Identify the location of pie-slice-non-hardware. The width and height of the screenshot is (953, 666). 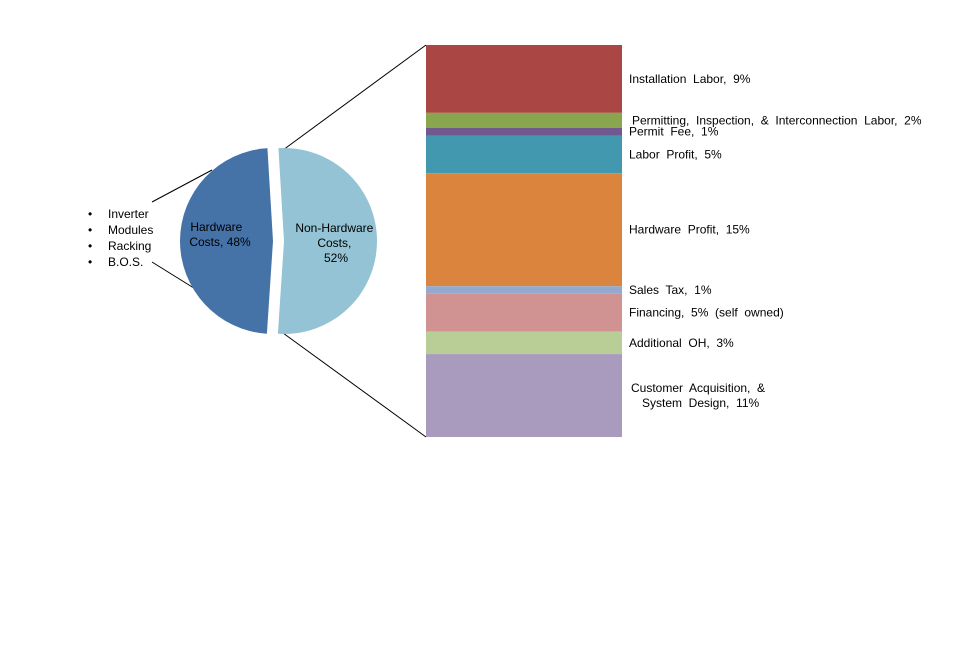
(327, 241).